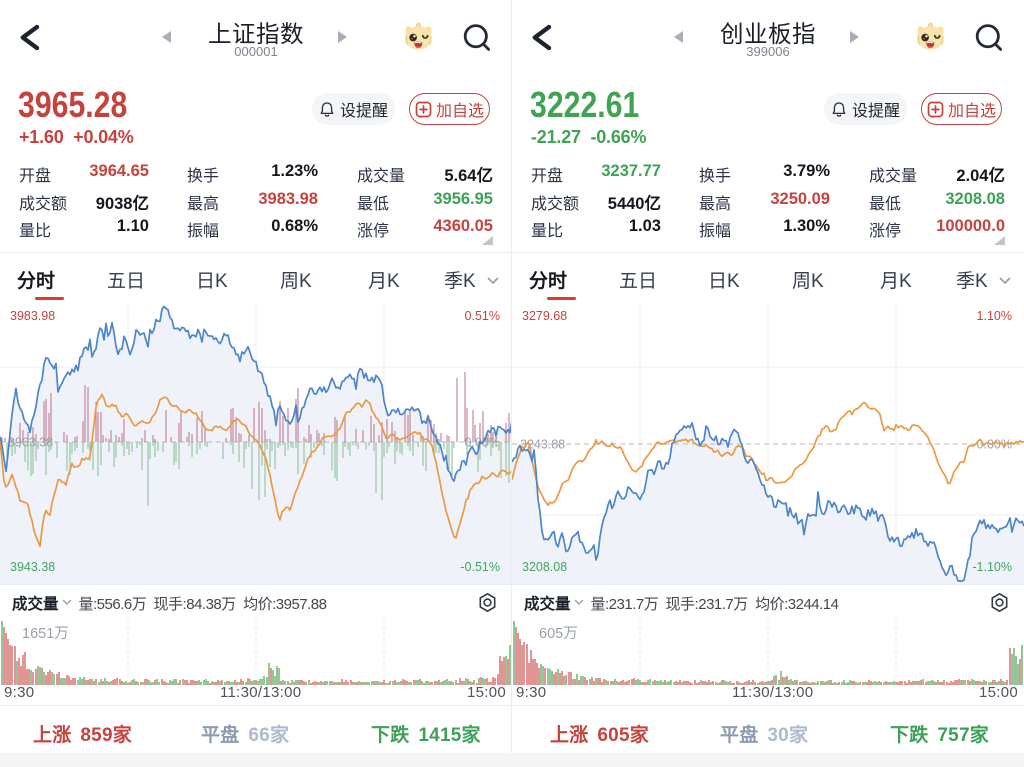 This screenshot has width=1024, height=767. Describe the element at coordinates (994, 445) in the screenshot. I see `svg-text: 0.00%` at that location.